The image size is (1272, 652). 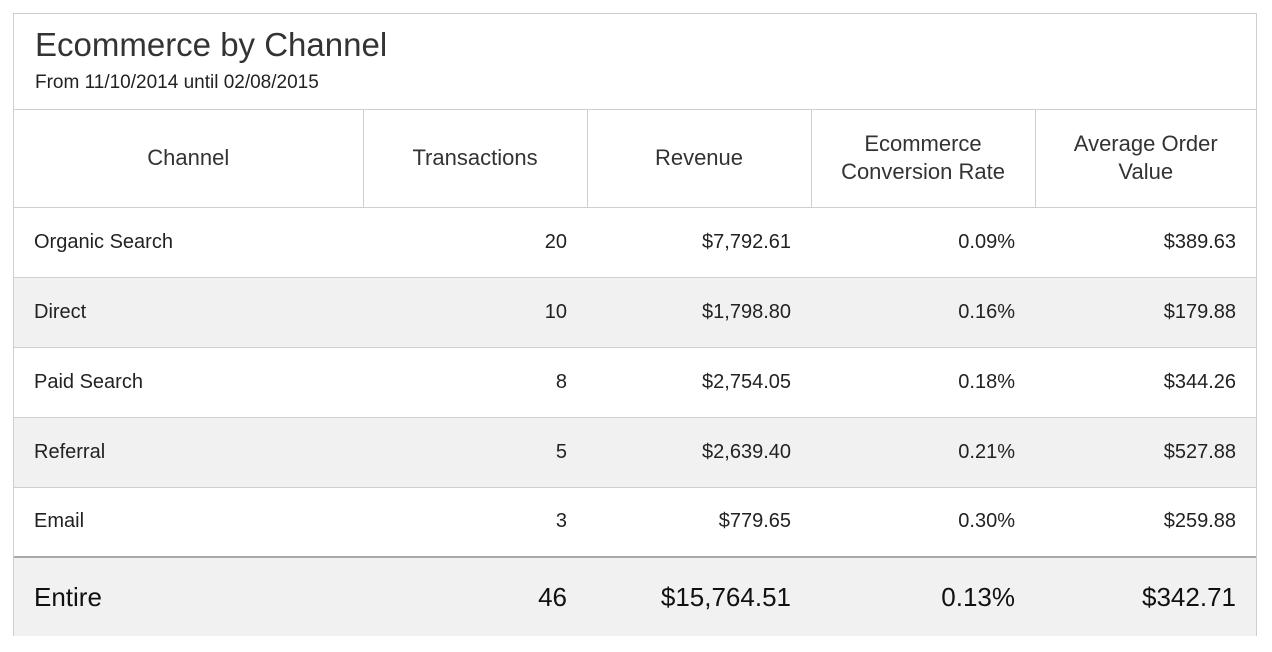 I want to click on column-header-conversion-rate: Ecommerce Conversion Rate, so click(x=923, y=159).